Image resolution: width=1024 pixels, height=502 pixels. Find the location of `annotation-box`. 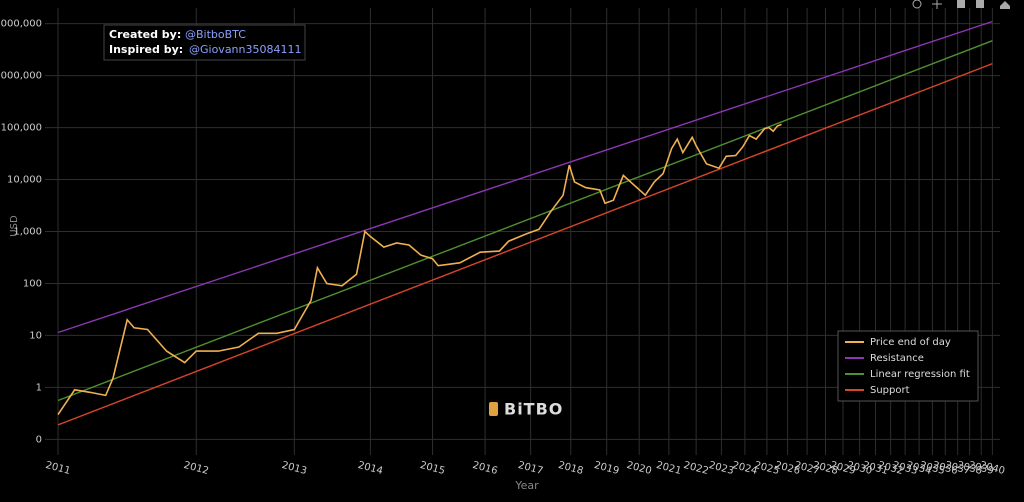

annotation-box is located at coordinates (204, 42).